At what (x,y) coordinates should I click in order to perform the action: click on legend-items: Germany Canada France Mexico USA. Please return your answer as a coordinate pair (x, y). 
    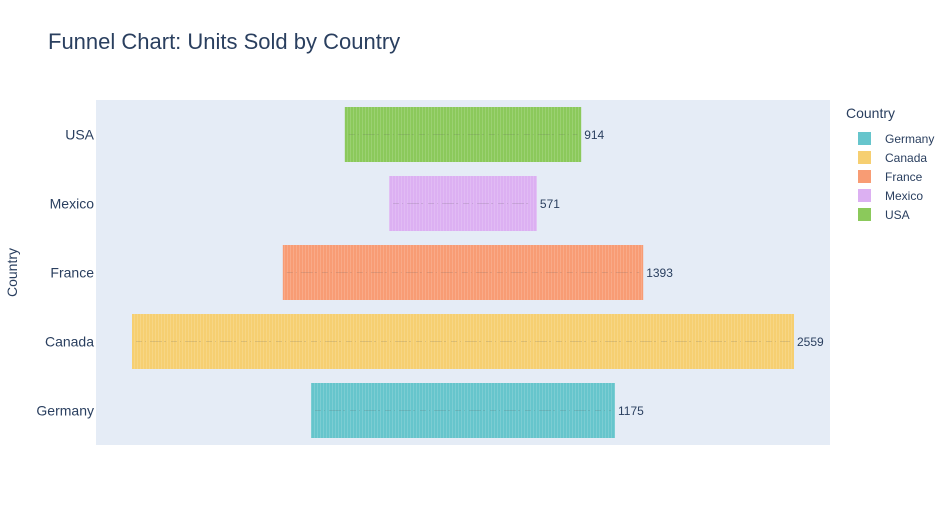
    Looking at the image, I should click on (896, 177).